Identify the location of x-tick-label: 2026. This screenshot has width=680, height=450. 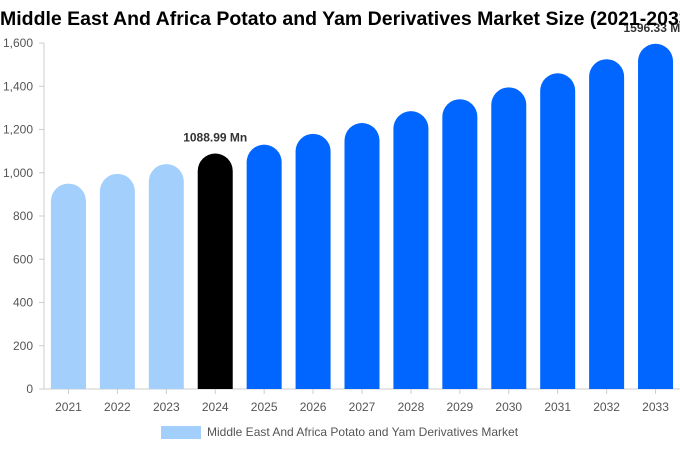
(313, 407).